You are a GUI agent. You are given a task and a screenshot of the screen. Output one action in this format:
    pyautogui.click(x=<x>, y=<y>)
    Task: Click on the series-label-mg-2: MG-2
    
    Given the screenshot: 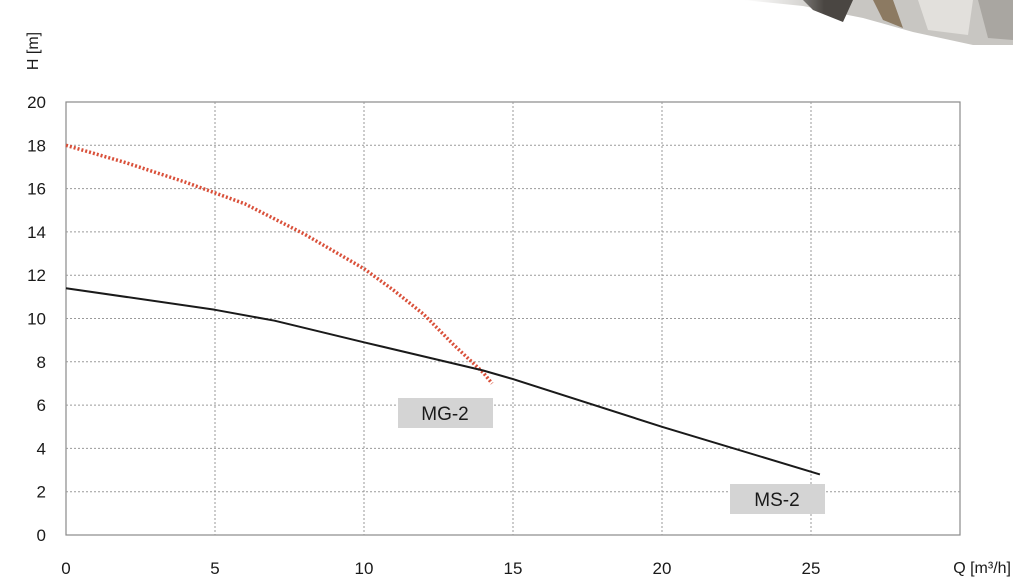 What is the action you would take?
    pyautogui.click(x=445, y=413)
    